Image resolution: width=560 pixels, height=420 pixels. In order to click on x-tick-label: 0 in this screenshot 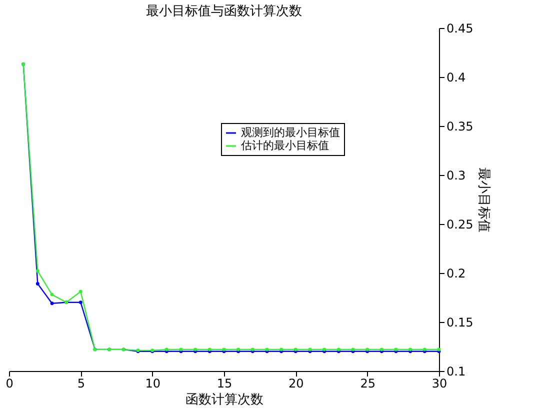, I will do `click(10, 383)`.